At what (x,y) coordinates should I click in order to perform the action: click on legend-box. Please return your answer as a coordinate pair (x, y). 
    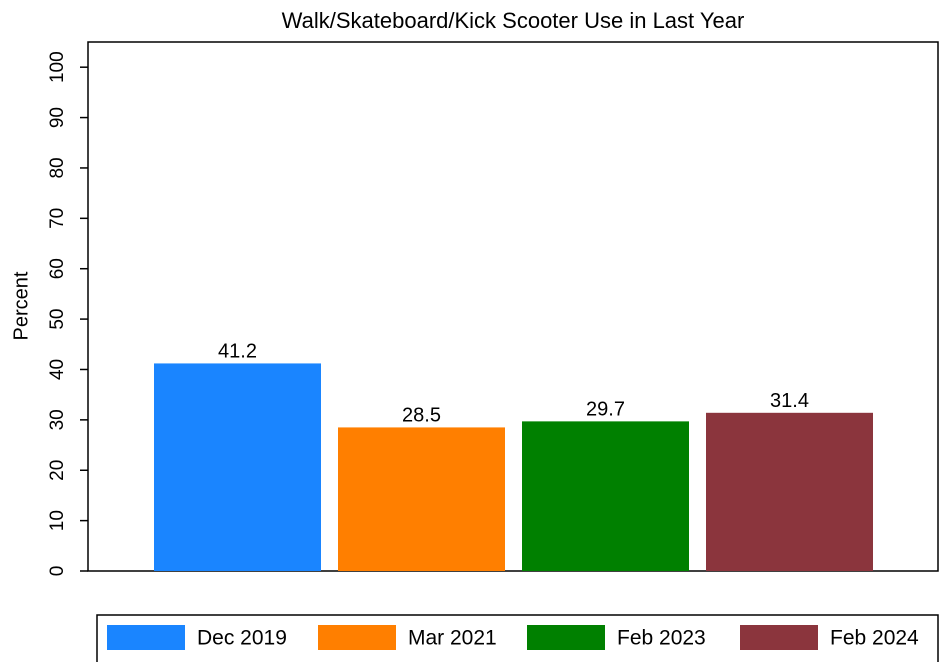
    Looking at the image, I should click on (517, 638).